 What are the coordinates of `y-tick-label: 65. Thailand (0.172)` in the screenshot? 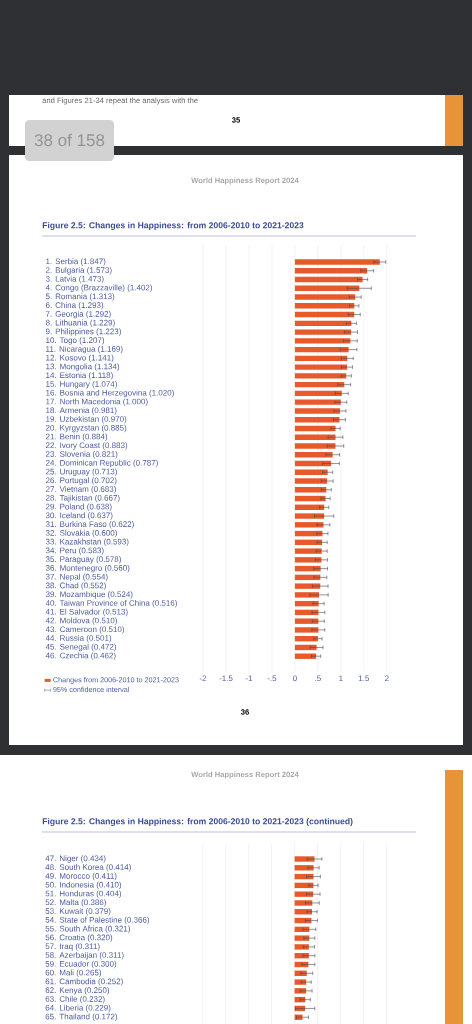 It's located at (81, 1017).